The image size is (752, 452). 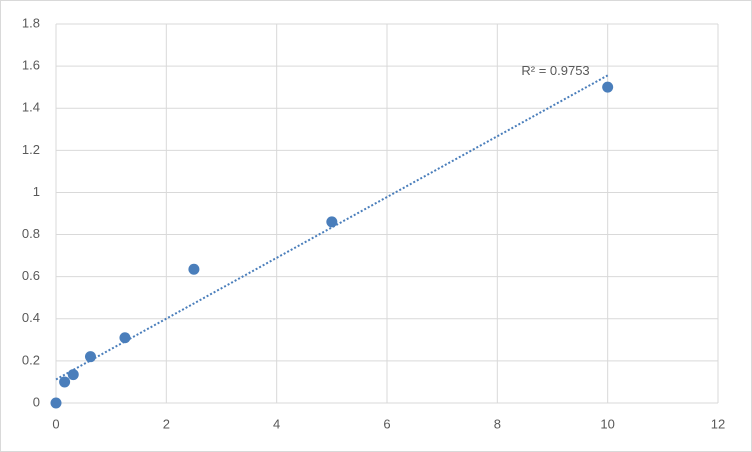 What do you see at coordinates (31, 149) in the screenshot?
I see `y-tick-label: 1.2` at bounding box center [31, 149].